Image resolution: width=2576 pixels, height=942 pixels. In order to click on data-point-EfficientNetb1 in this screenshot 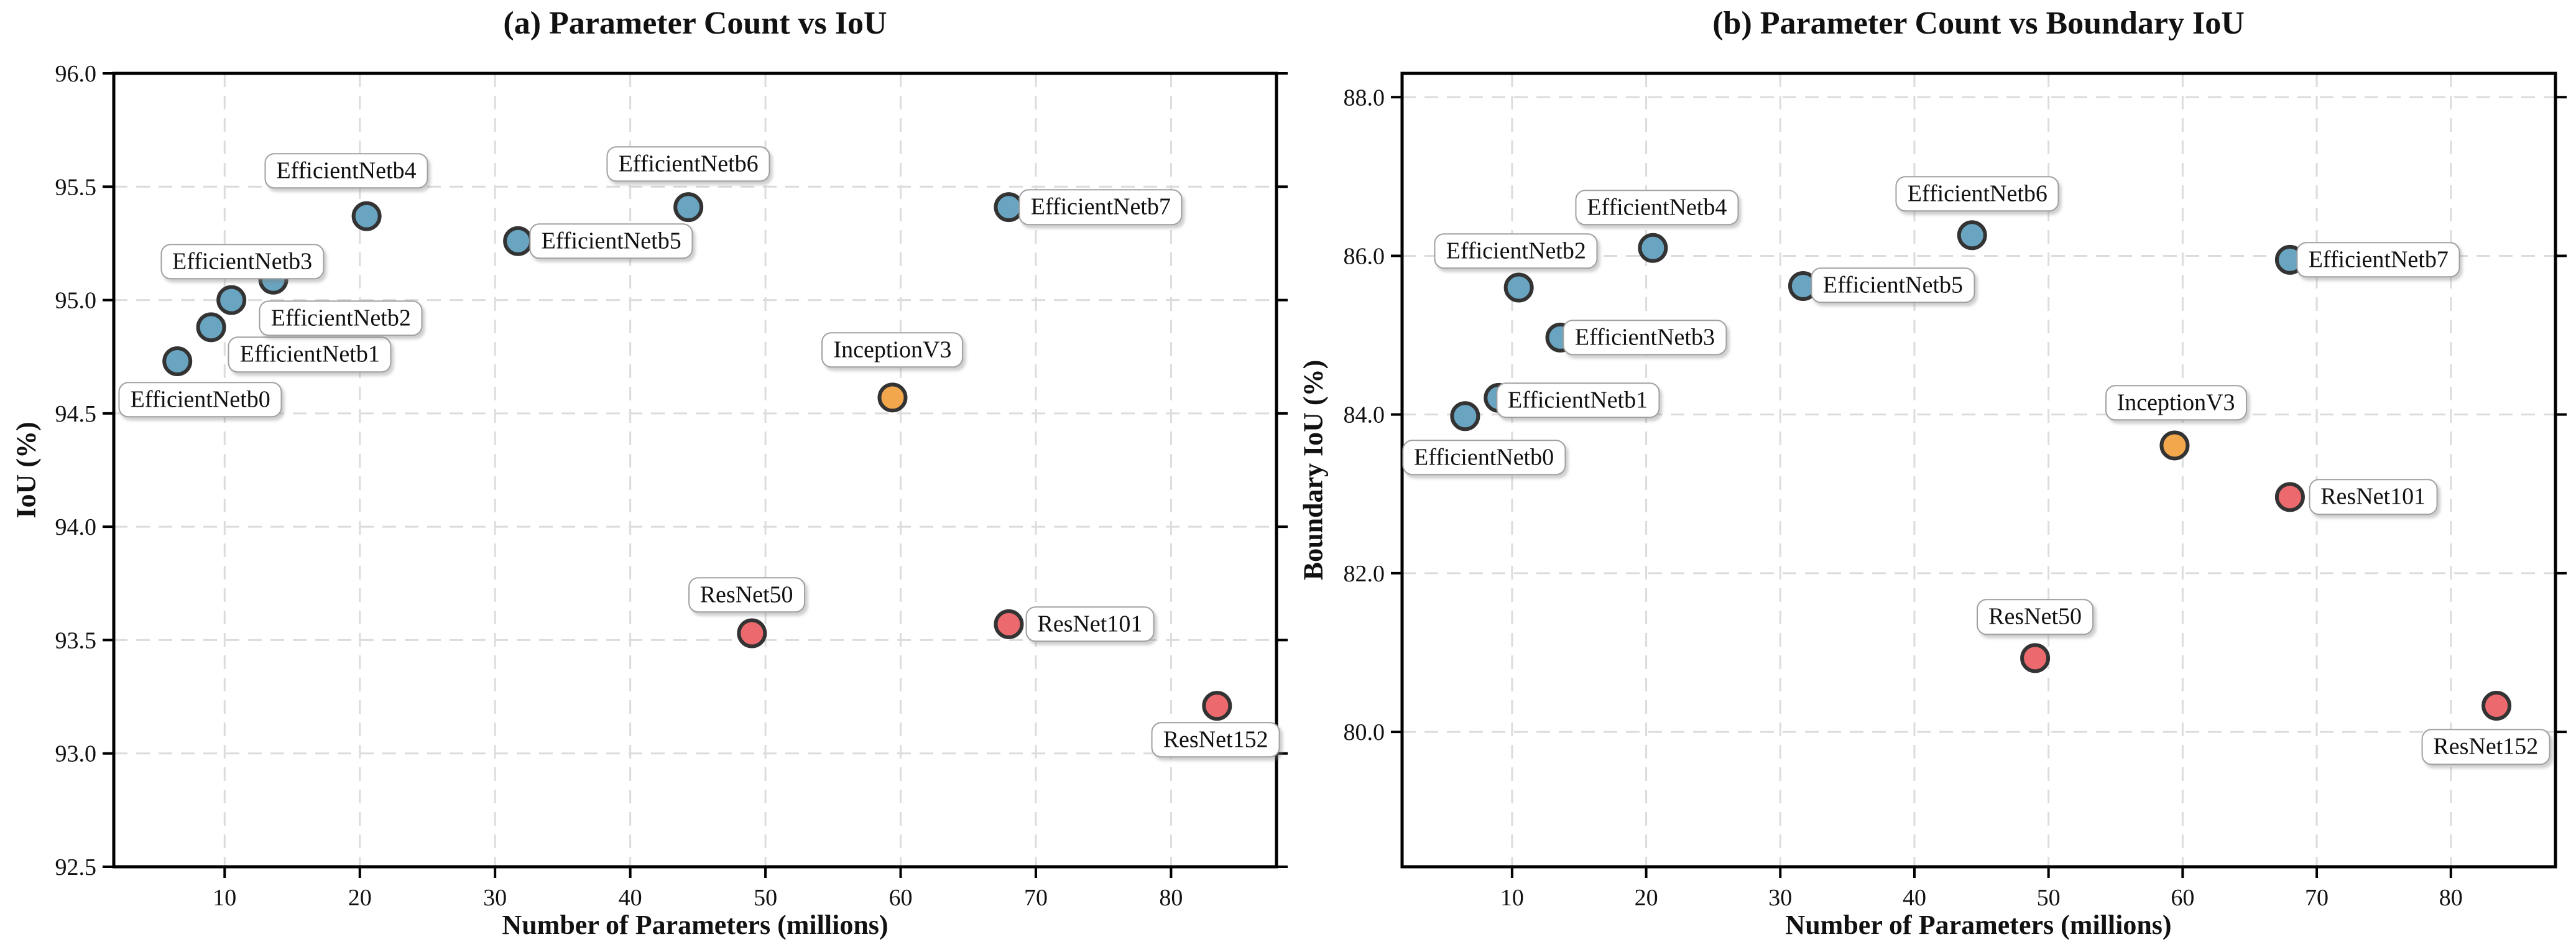, I will do `click(211, 327)`.